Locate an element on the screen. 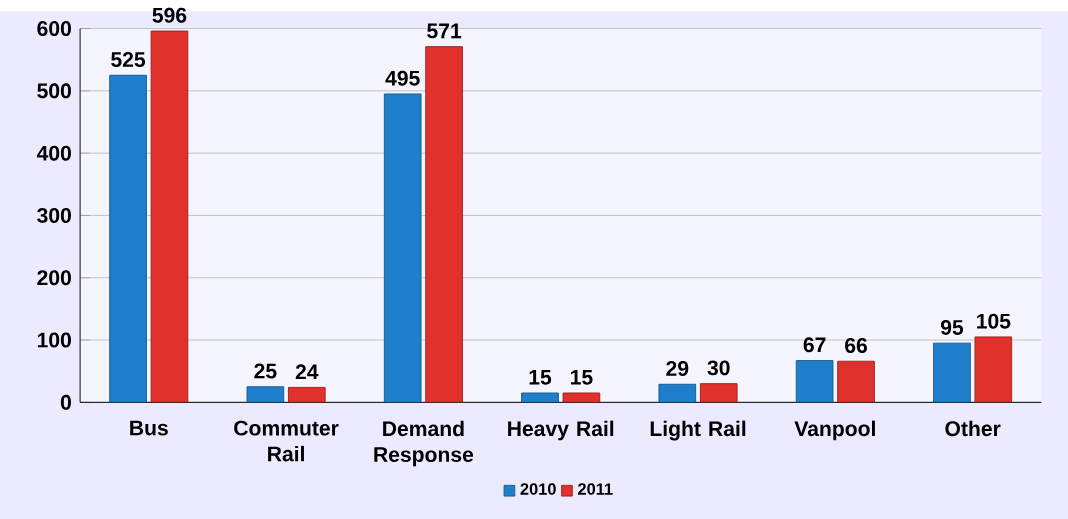  y-tick-label: 200 is located at coordinates (54, 278).